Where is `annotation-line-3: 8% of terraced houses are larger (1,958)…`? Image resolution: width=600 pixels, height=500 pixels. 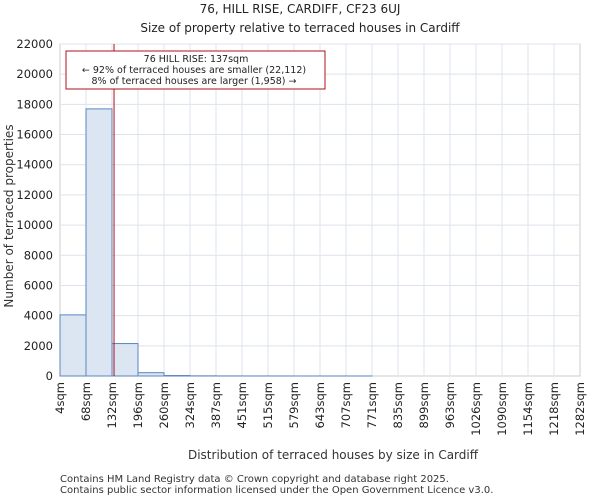 annotation-line-3: 8% of terraced houses are larger (1,958)… is located at coordinates (193, 81).